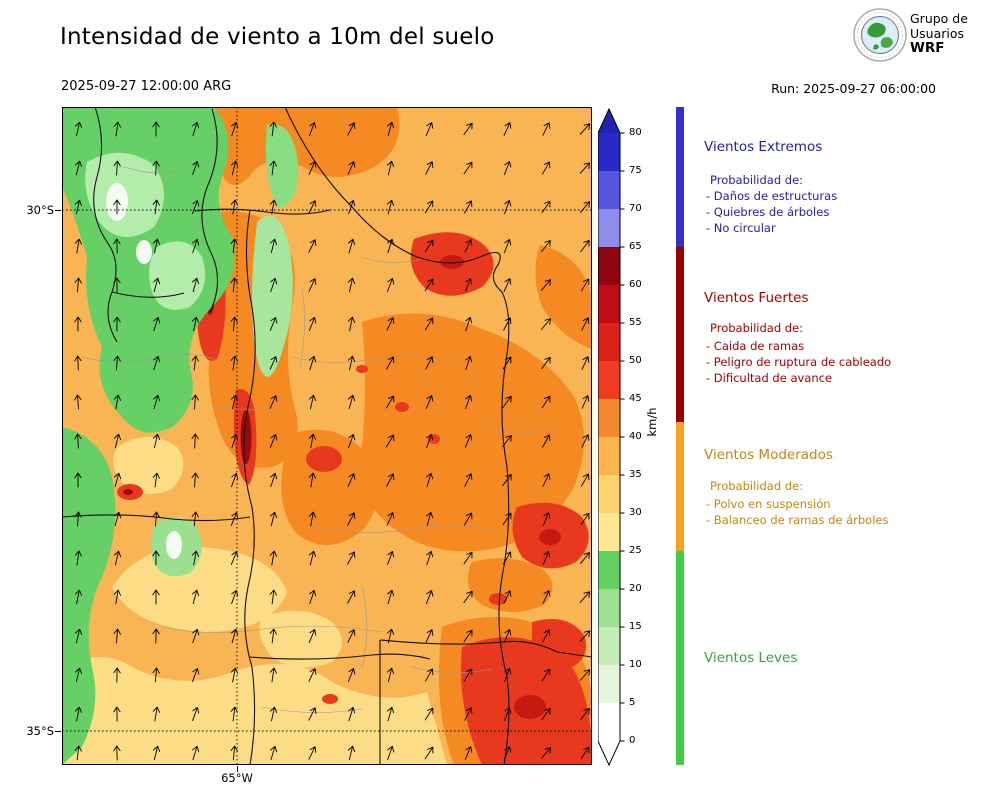 Image resolution: width=1000 pixels, height=800 pixels. I want to click on logo-line-1: Grupo de, so click(939, 18).